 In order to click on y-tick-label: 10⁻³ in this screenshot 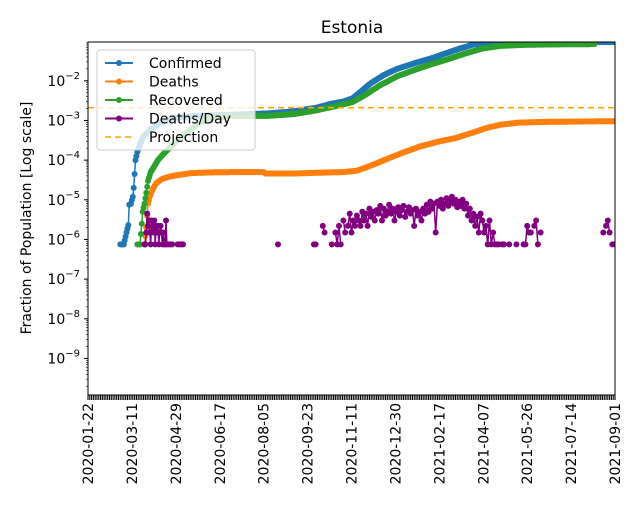, I will do `click(63, 119)`.